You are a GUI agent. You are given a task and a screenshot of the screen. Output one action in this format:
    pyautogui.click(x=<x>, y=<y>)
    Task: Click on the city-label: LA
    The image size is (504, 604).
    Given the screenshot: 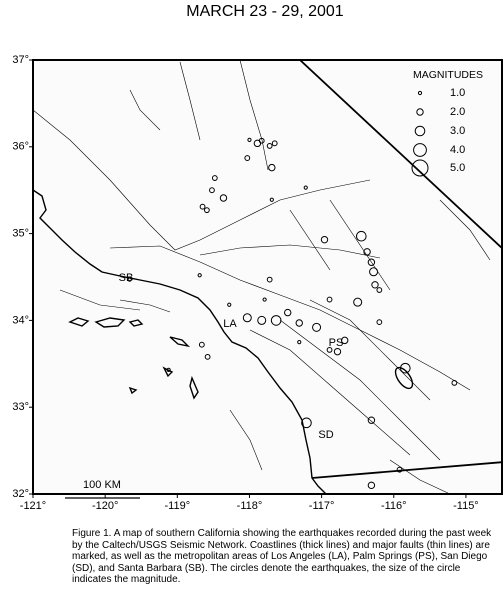 What is the action you would take?
    pyautogui.click(x=230, y=324)
    